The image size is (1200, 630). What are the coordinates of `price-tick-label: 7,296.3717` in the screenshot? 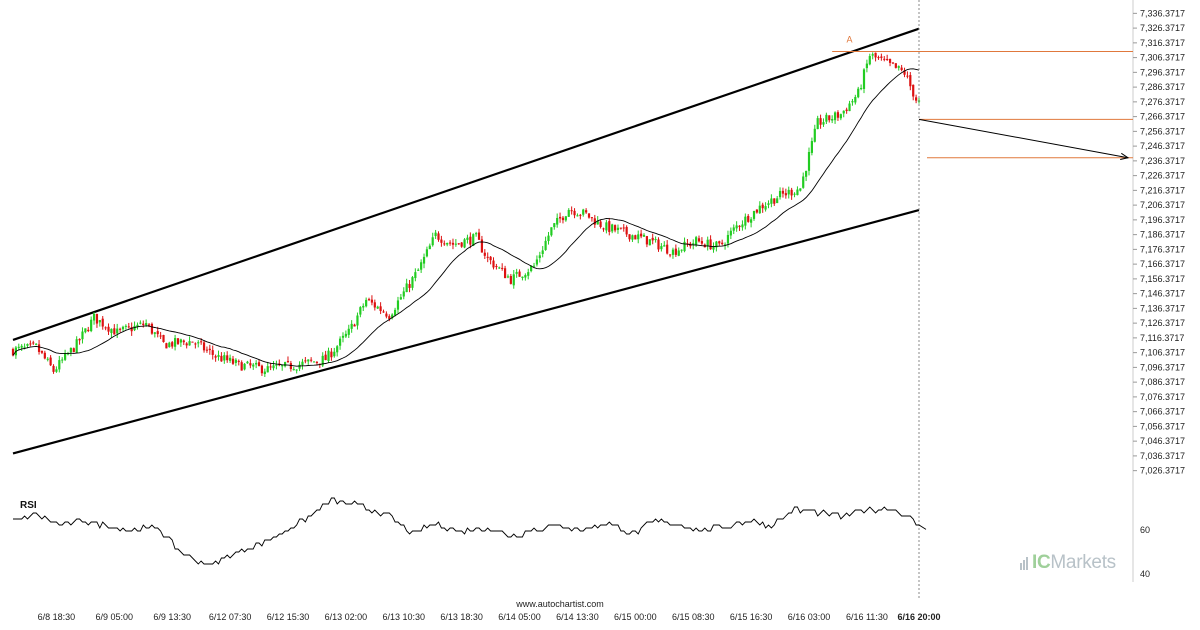 It's located at (1162, 72).